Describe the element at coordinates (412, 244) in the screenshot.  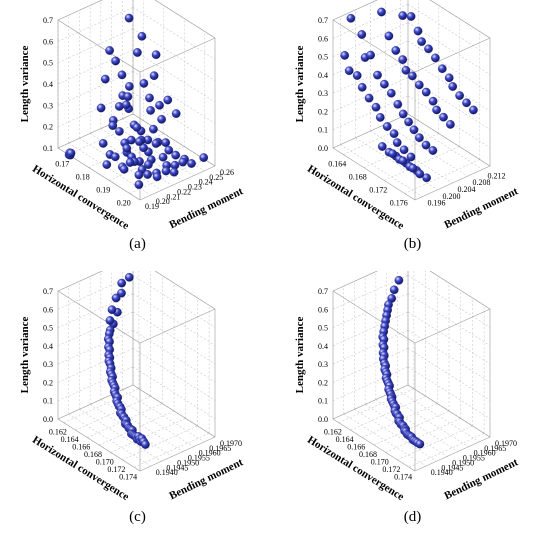
I see `panel-b-caption: (b)` at that location.